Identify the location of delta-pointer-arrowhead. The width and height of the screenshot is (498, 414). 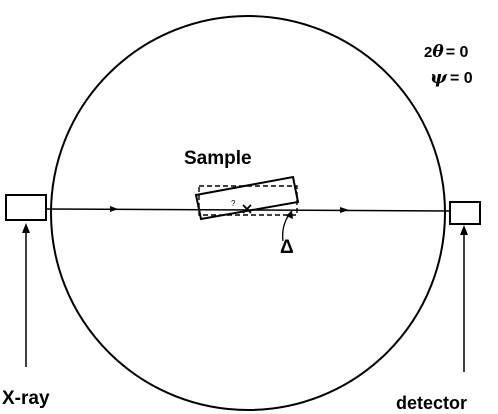
(289, 214).